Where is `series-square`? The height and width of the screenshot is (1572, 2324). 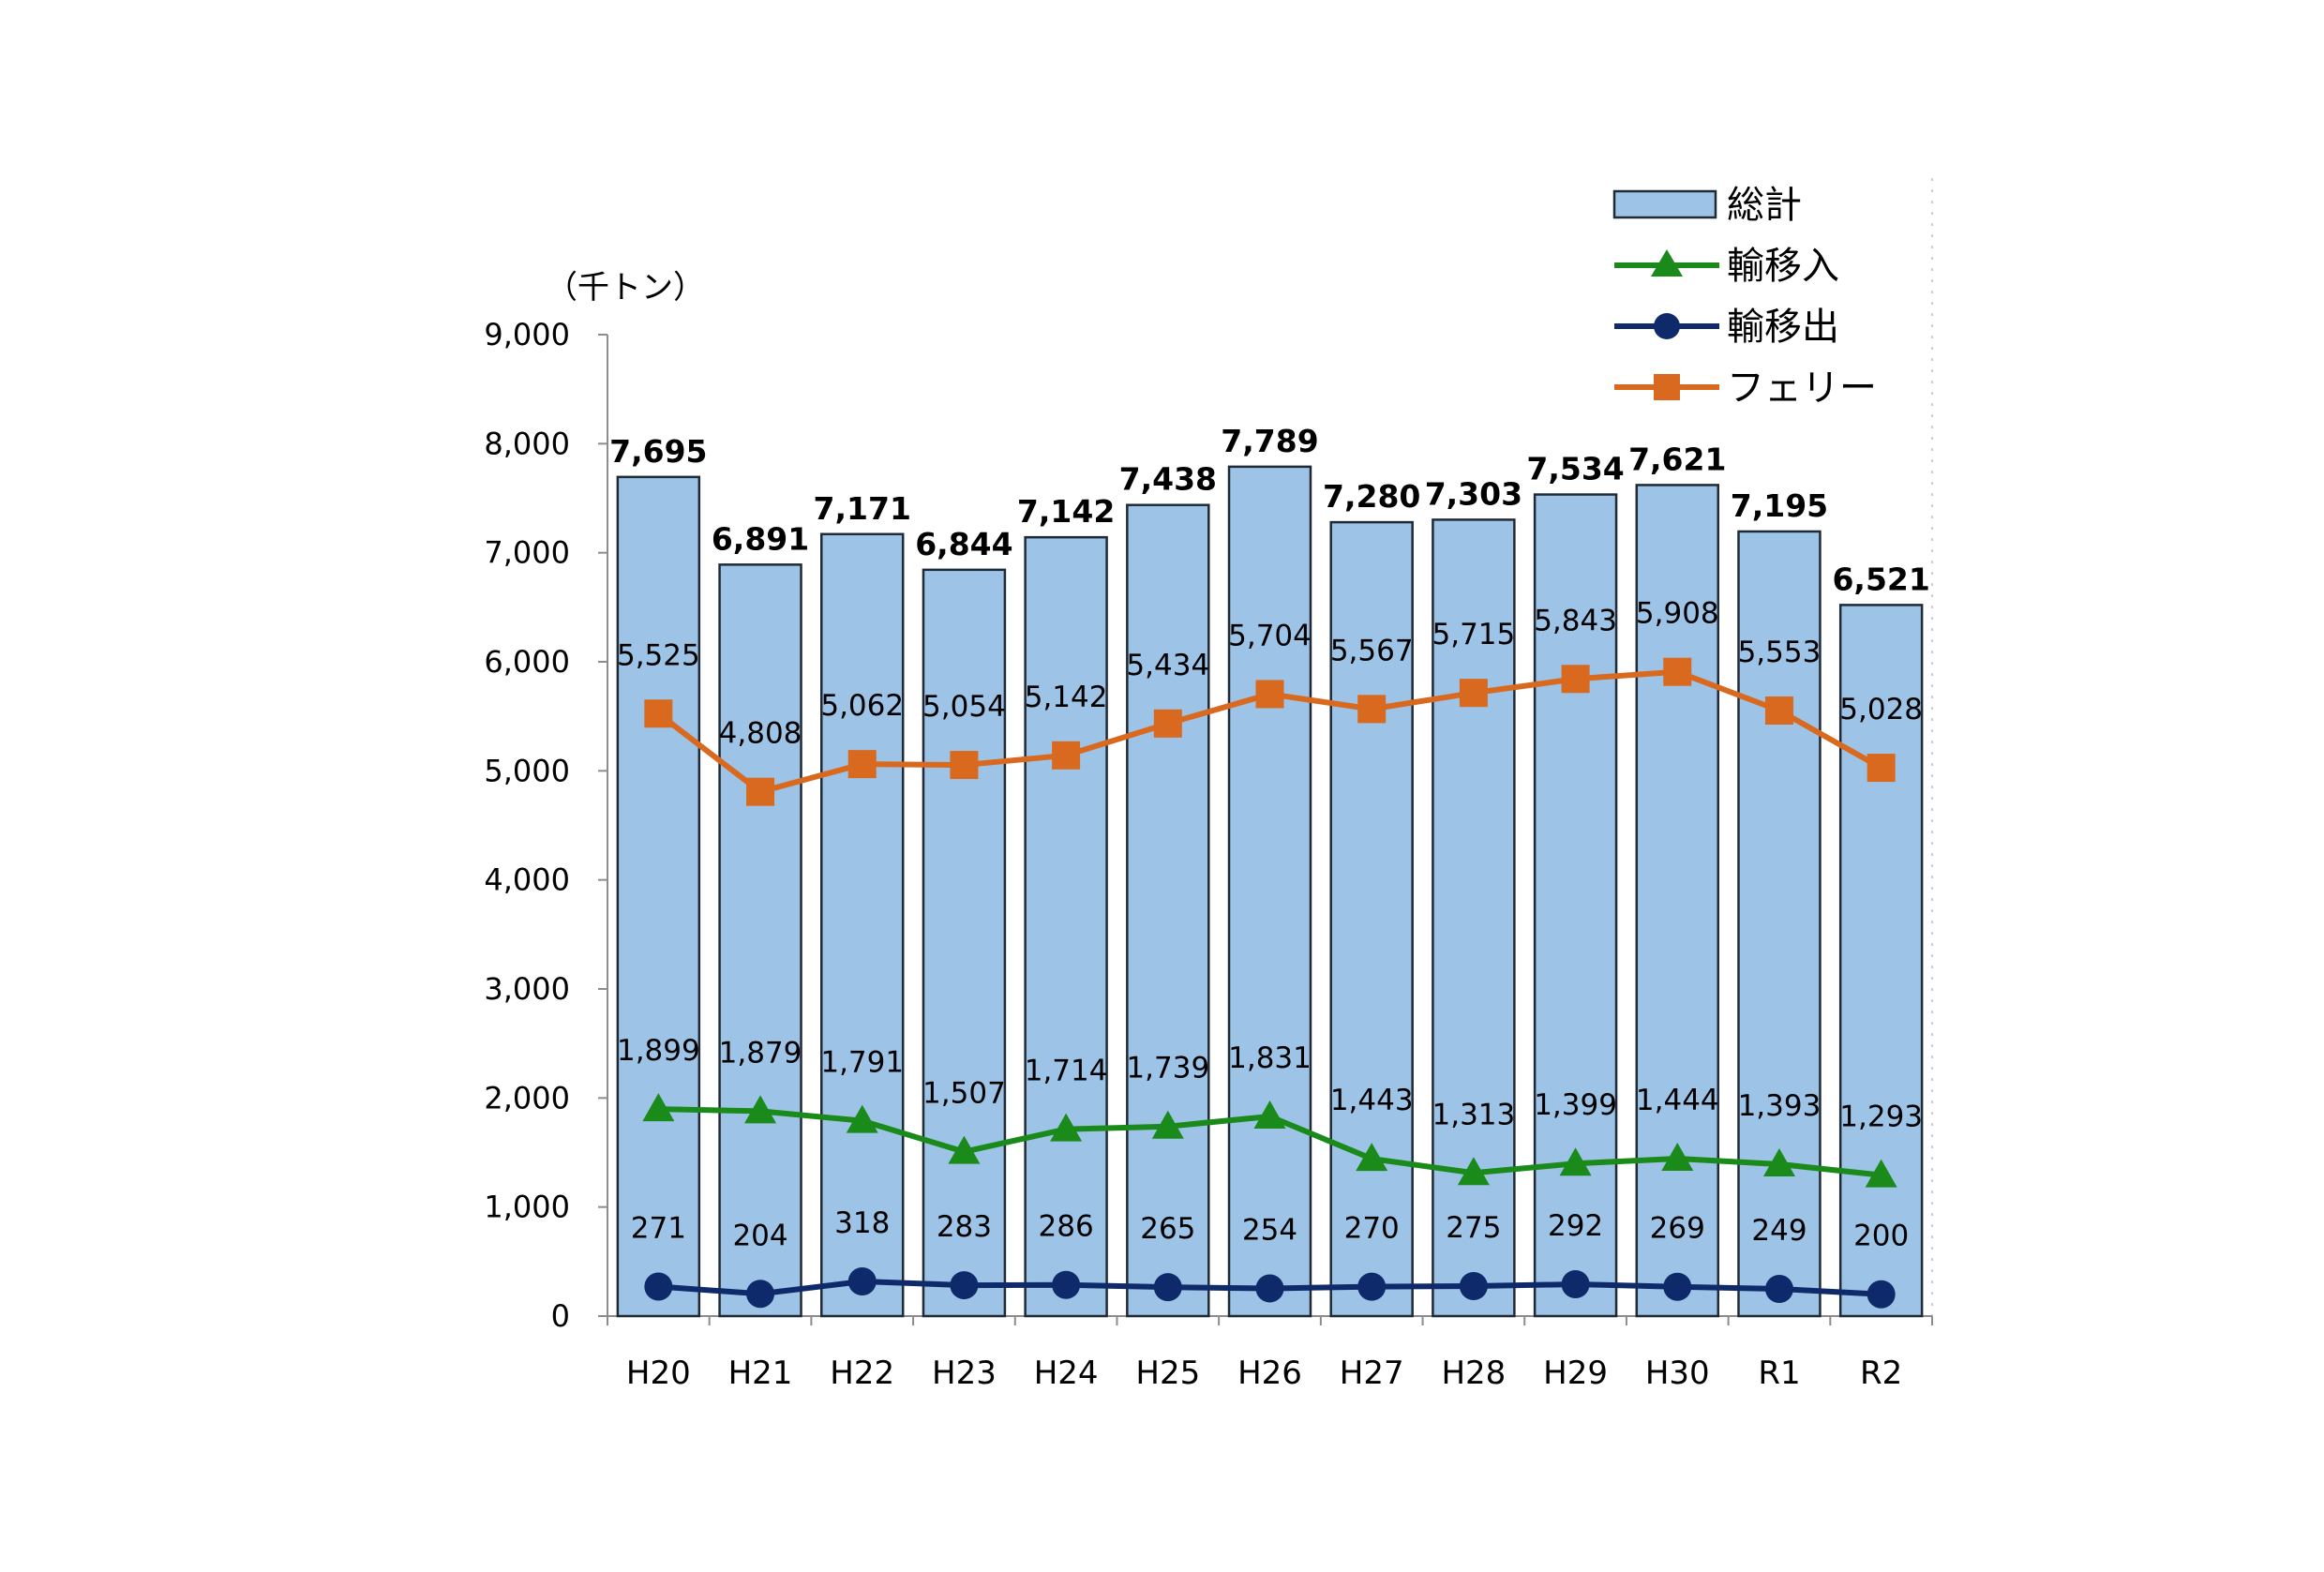
series-square is located at coordinates (1270, 731).